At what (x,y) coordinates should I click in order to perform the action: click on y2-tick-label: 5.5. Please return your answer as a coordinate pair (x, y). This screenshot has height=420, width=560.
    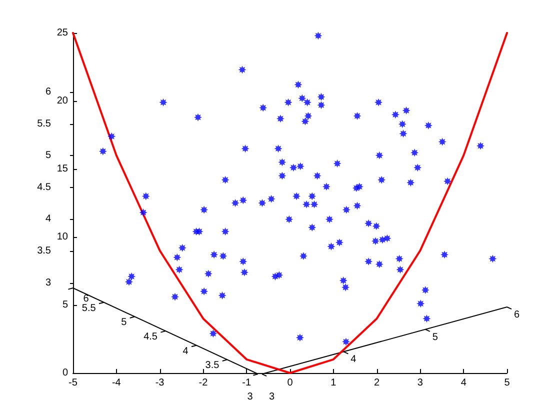
    Looking at the image, I should click on (44, 124).